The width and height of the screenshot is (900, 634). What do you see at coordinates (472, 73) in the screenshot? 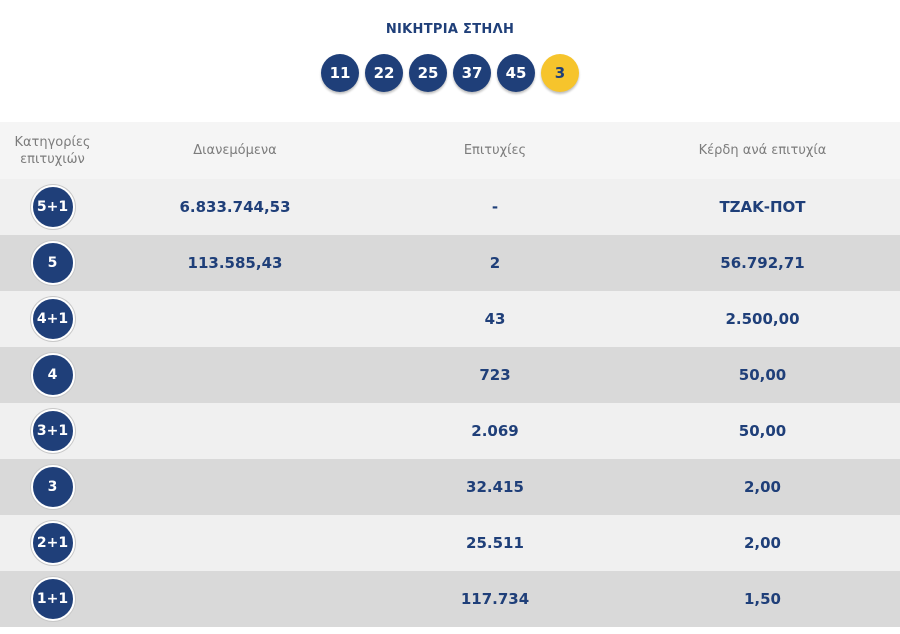
I see `number-ball: 37` at bounding box center [472, 73].